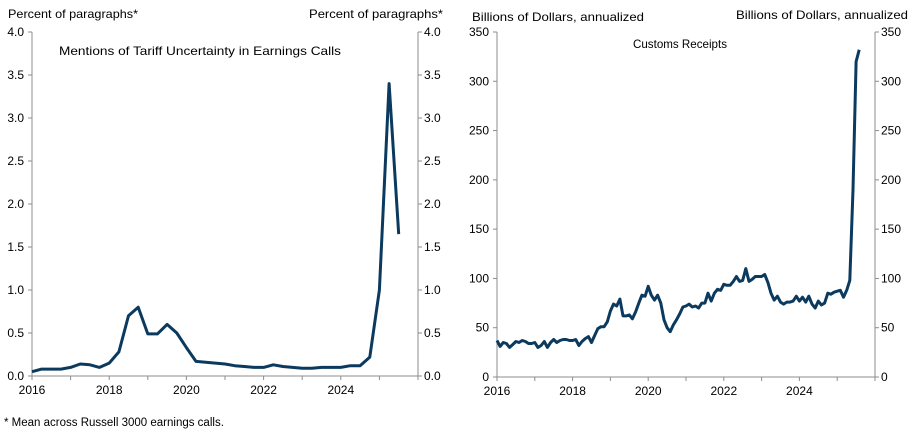  Describe the element at coordinates (15, 204) in the screenshot. I see `y-tick-label-left: 2.0` at that location.